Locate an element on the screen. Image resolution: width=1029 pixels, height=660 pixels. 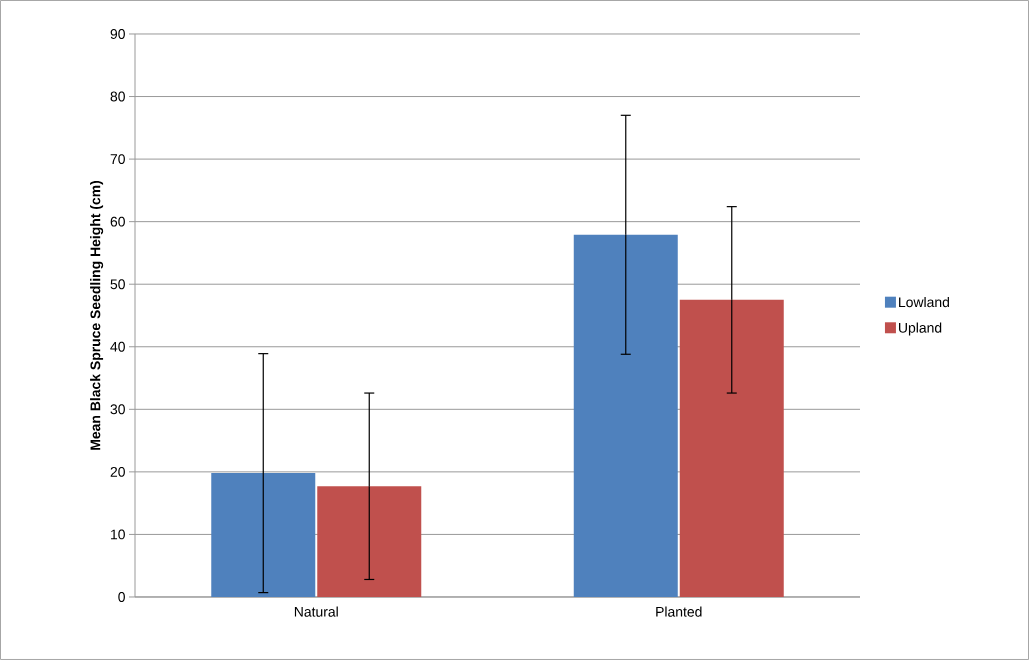
y-tick-label: 70 is located at coordinates (117, 159).